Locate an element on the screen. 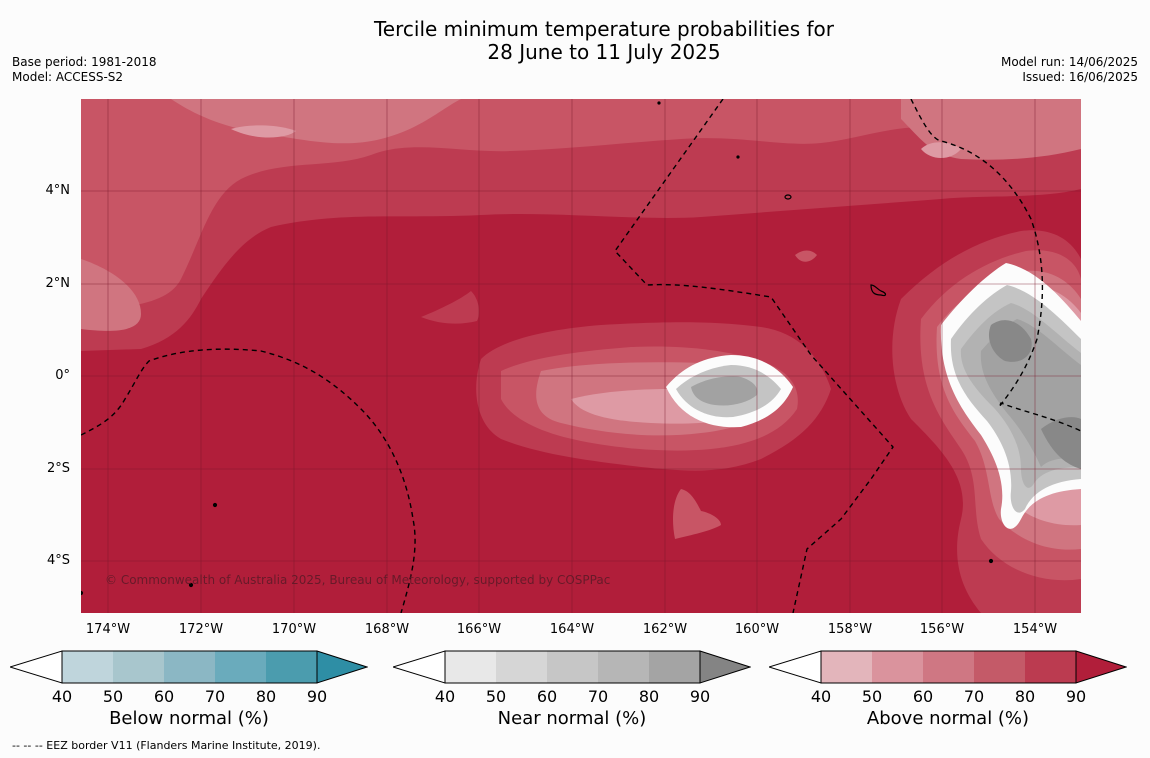  island-e is located at coordinates (991, 561).